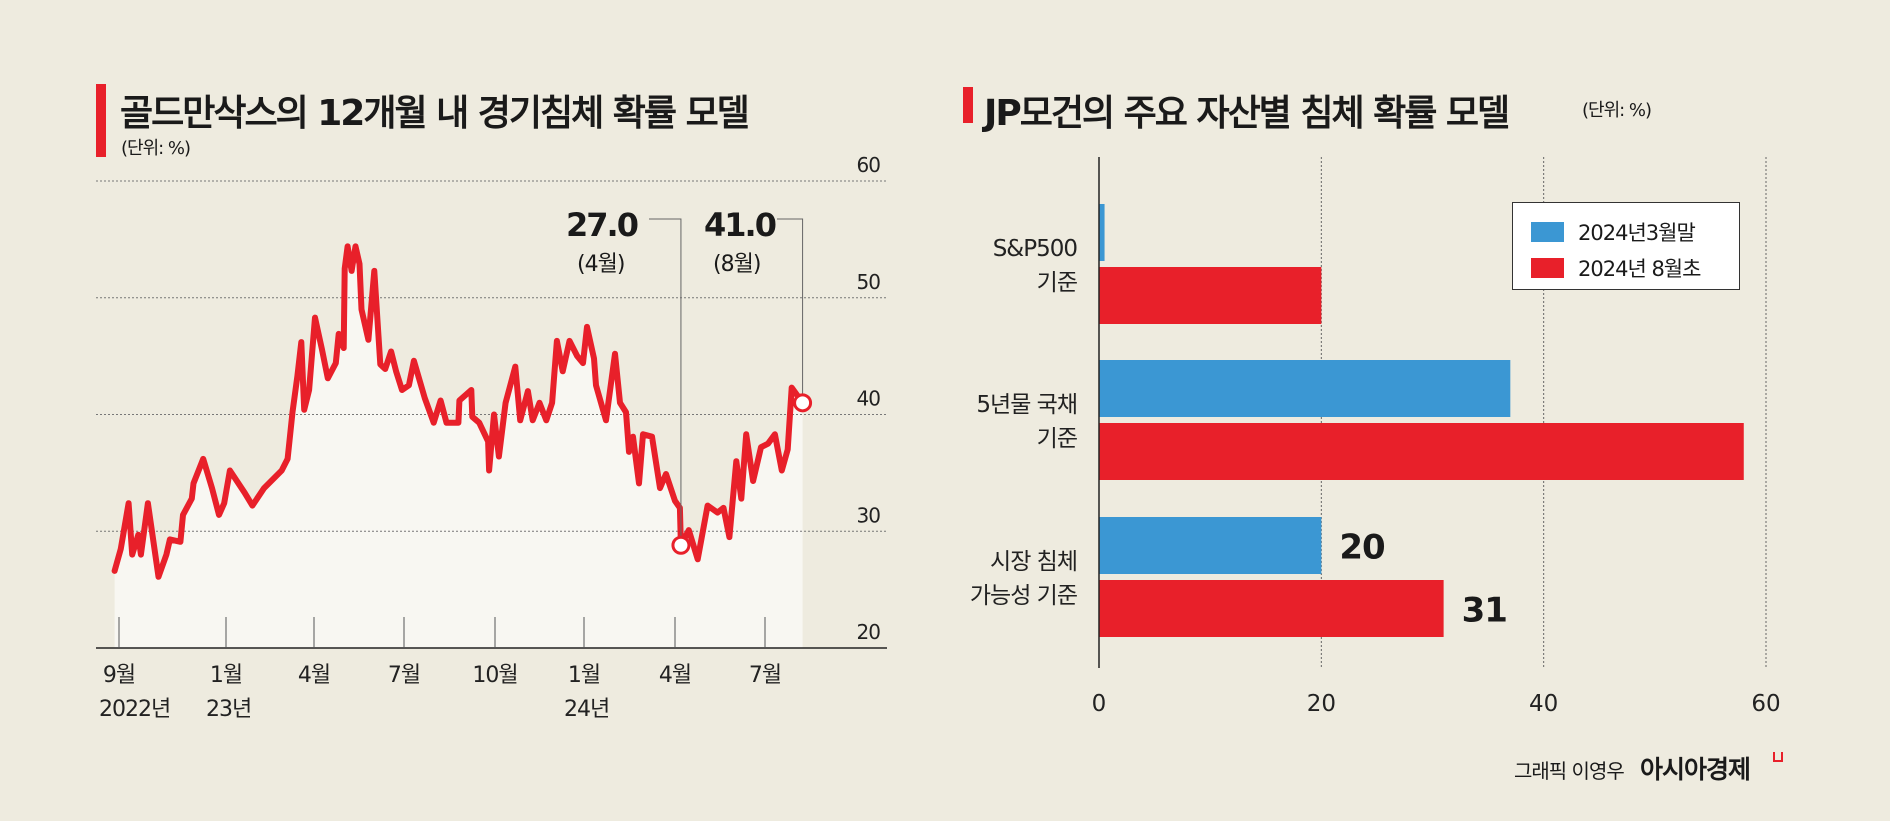 The width and height of the screenshot is (1890, 821). What do you see at coordinates (1099, 704) in the screenshot?
I see `x-tick-label: 0` at bounding box center [1099, 704].